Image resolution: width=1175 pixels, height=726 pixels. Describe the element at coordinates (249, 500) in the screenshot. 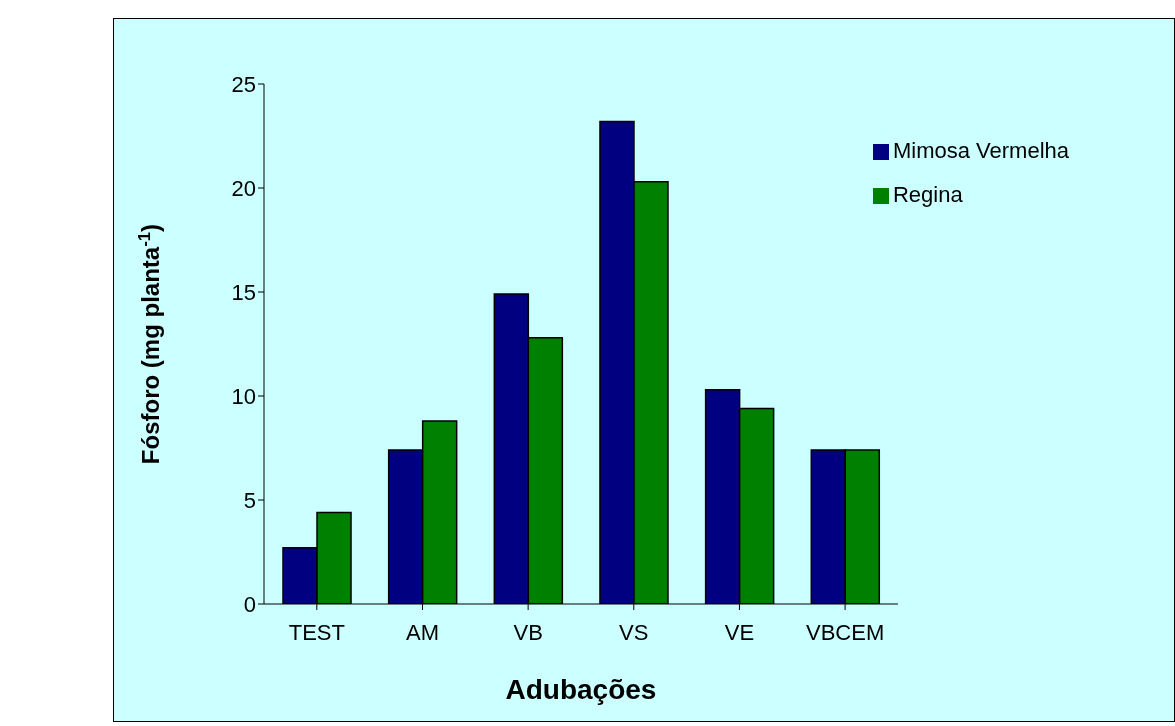

I see `y-tick-label: 5` at that location.